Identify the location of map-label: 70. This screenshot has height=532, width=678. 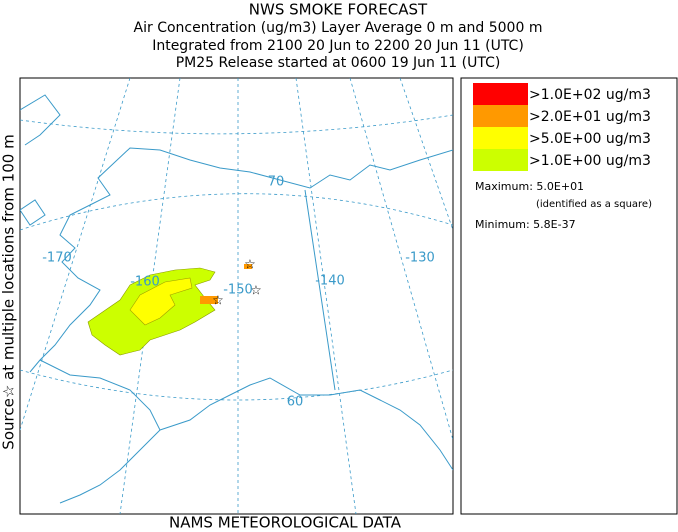
(276, 182).